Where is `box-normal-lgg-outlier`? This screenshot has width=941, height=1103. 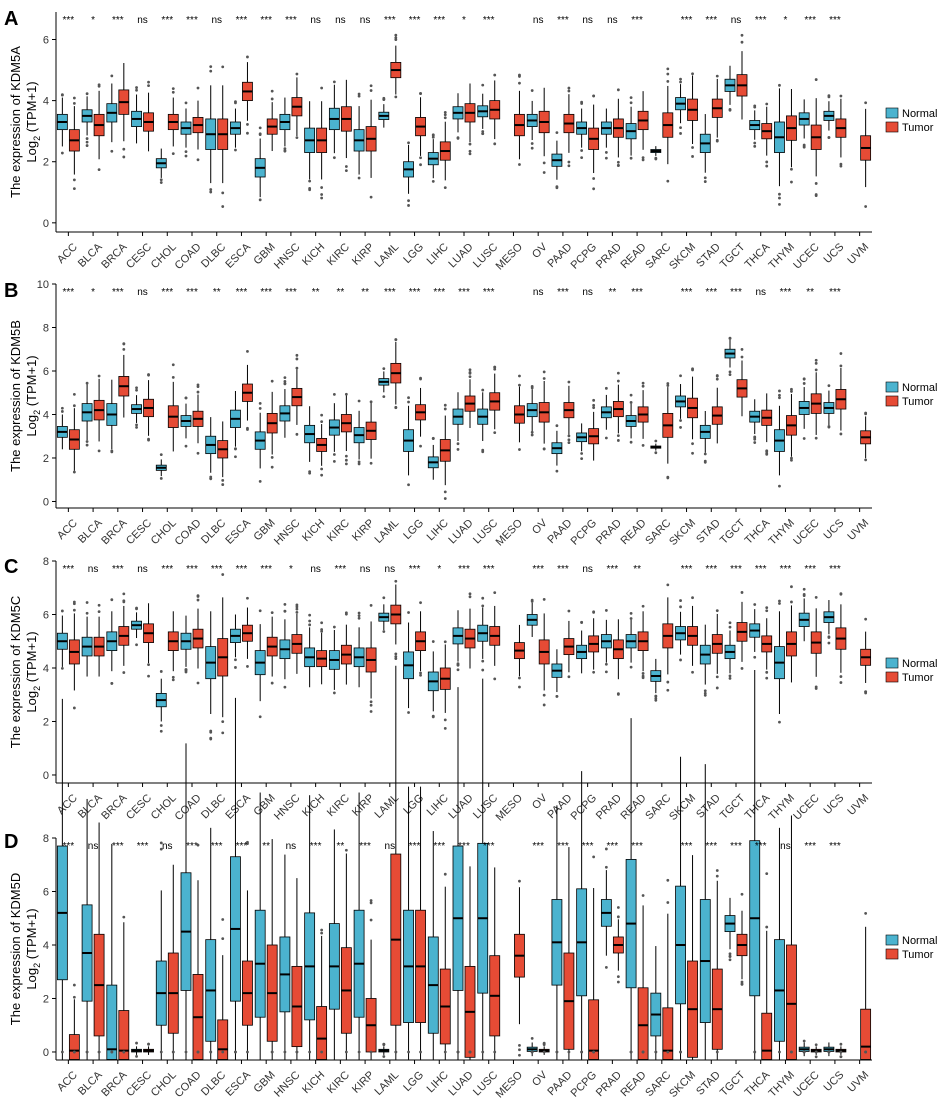 box-normal-lgg-outlier is located at coordinates (408, 1052).